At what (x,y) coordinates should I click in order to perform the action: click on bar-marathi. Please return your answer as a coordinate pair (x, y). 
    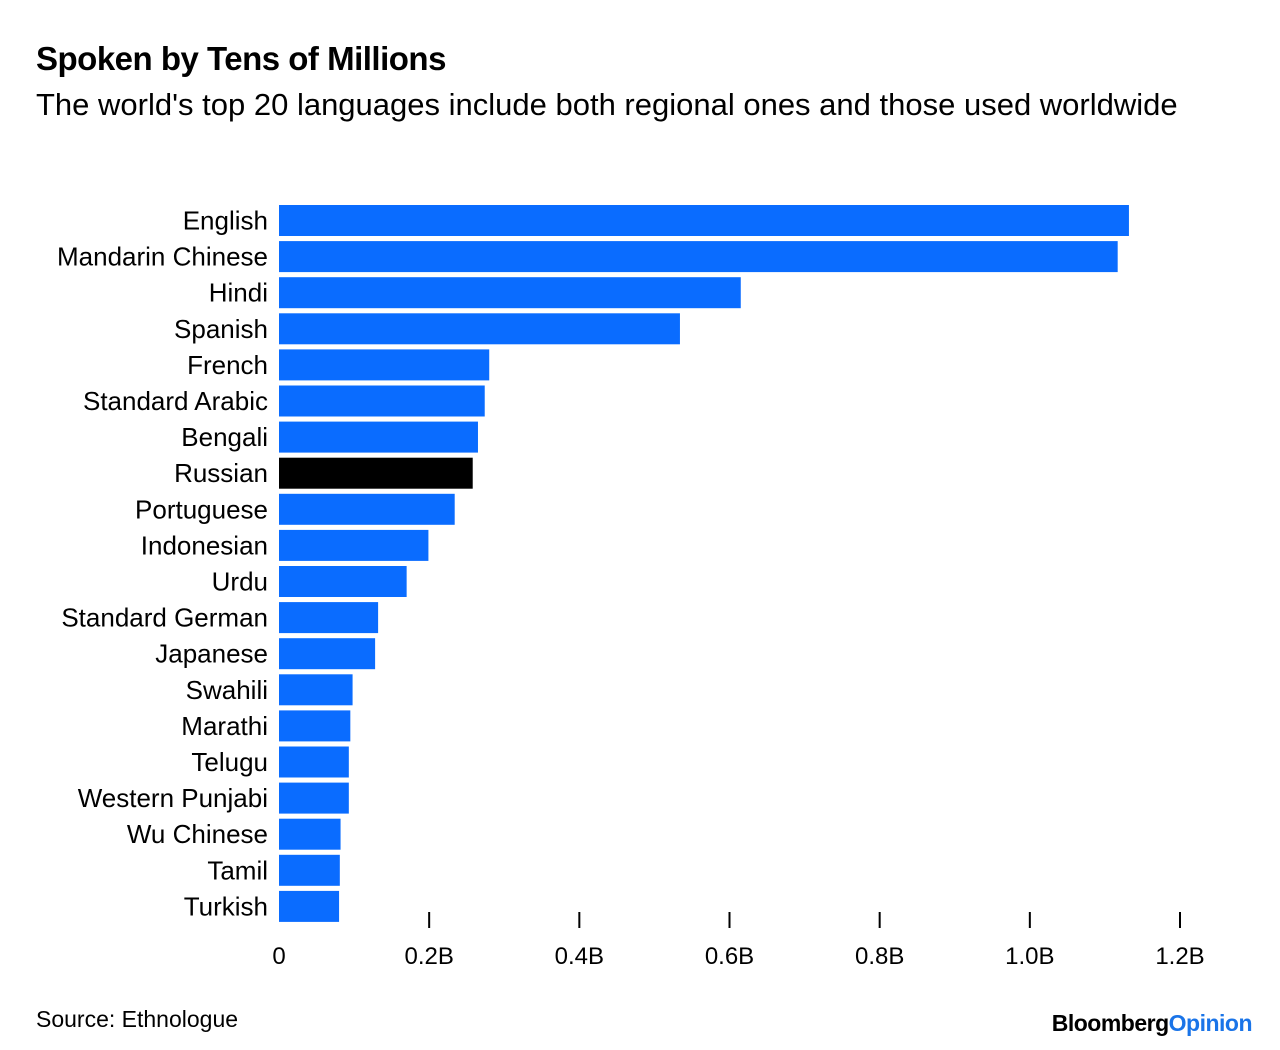
    Looking at the image, I should click on (315, 726).